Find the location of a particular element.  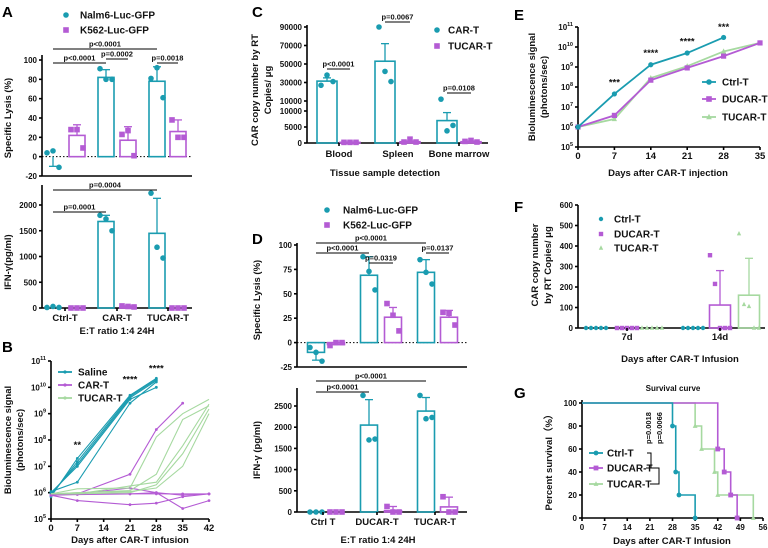

p-value-label: p=0.0018 is located at coordinates (648, 428).